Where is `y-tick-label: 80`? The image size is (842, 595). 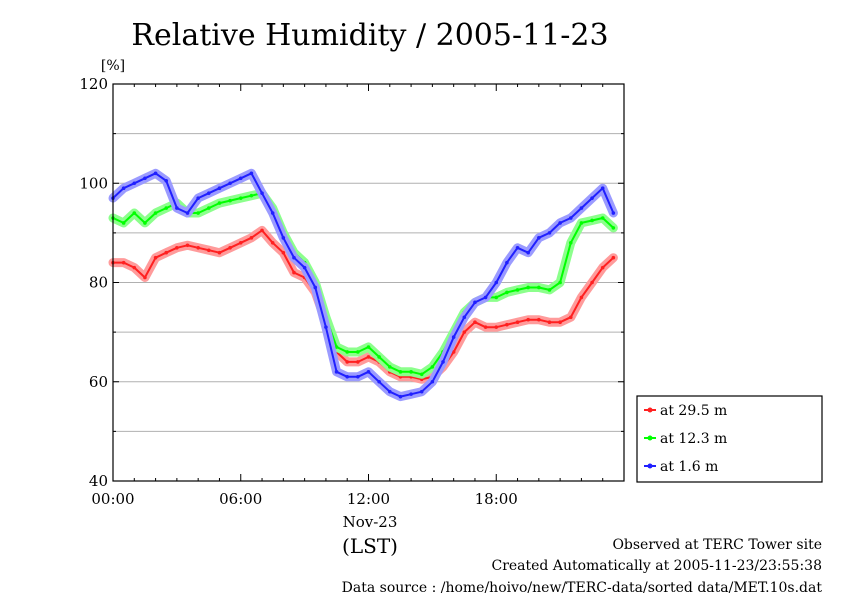 y-tick-label: 80 is located at coordinates (98, 283).